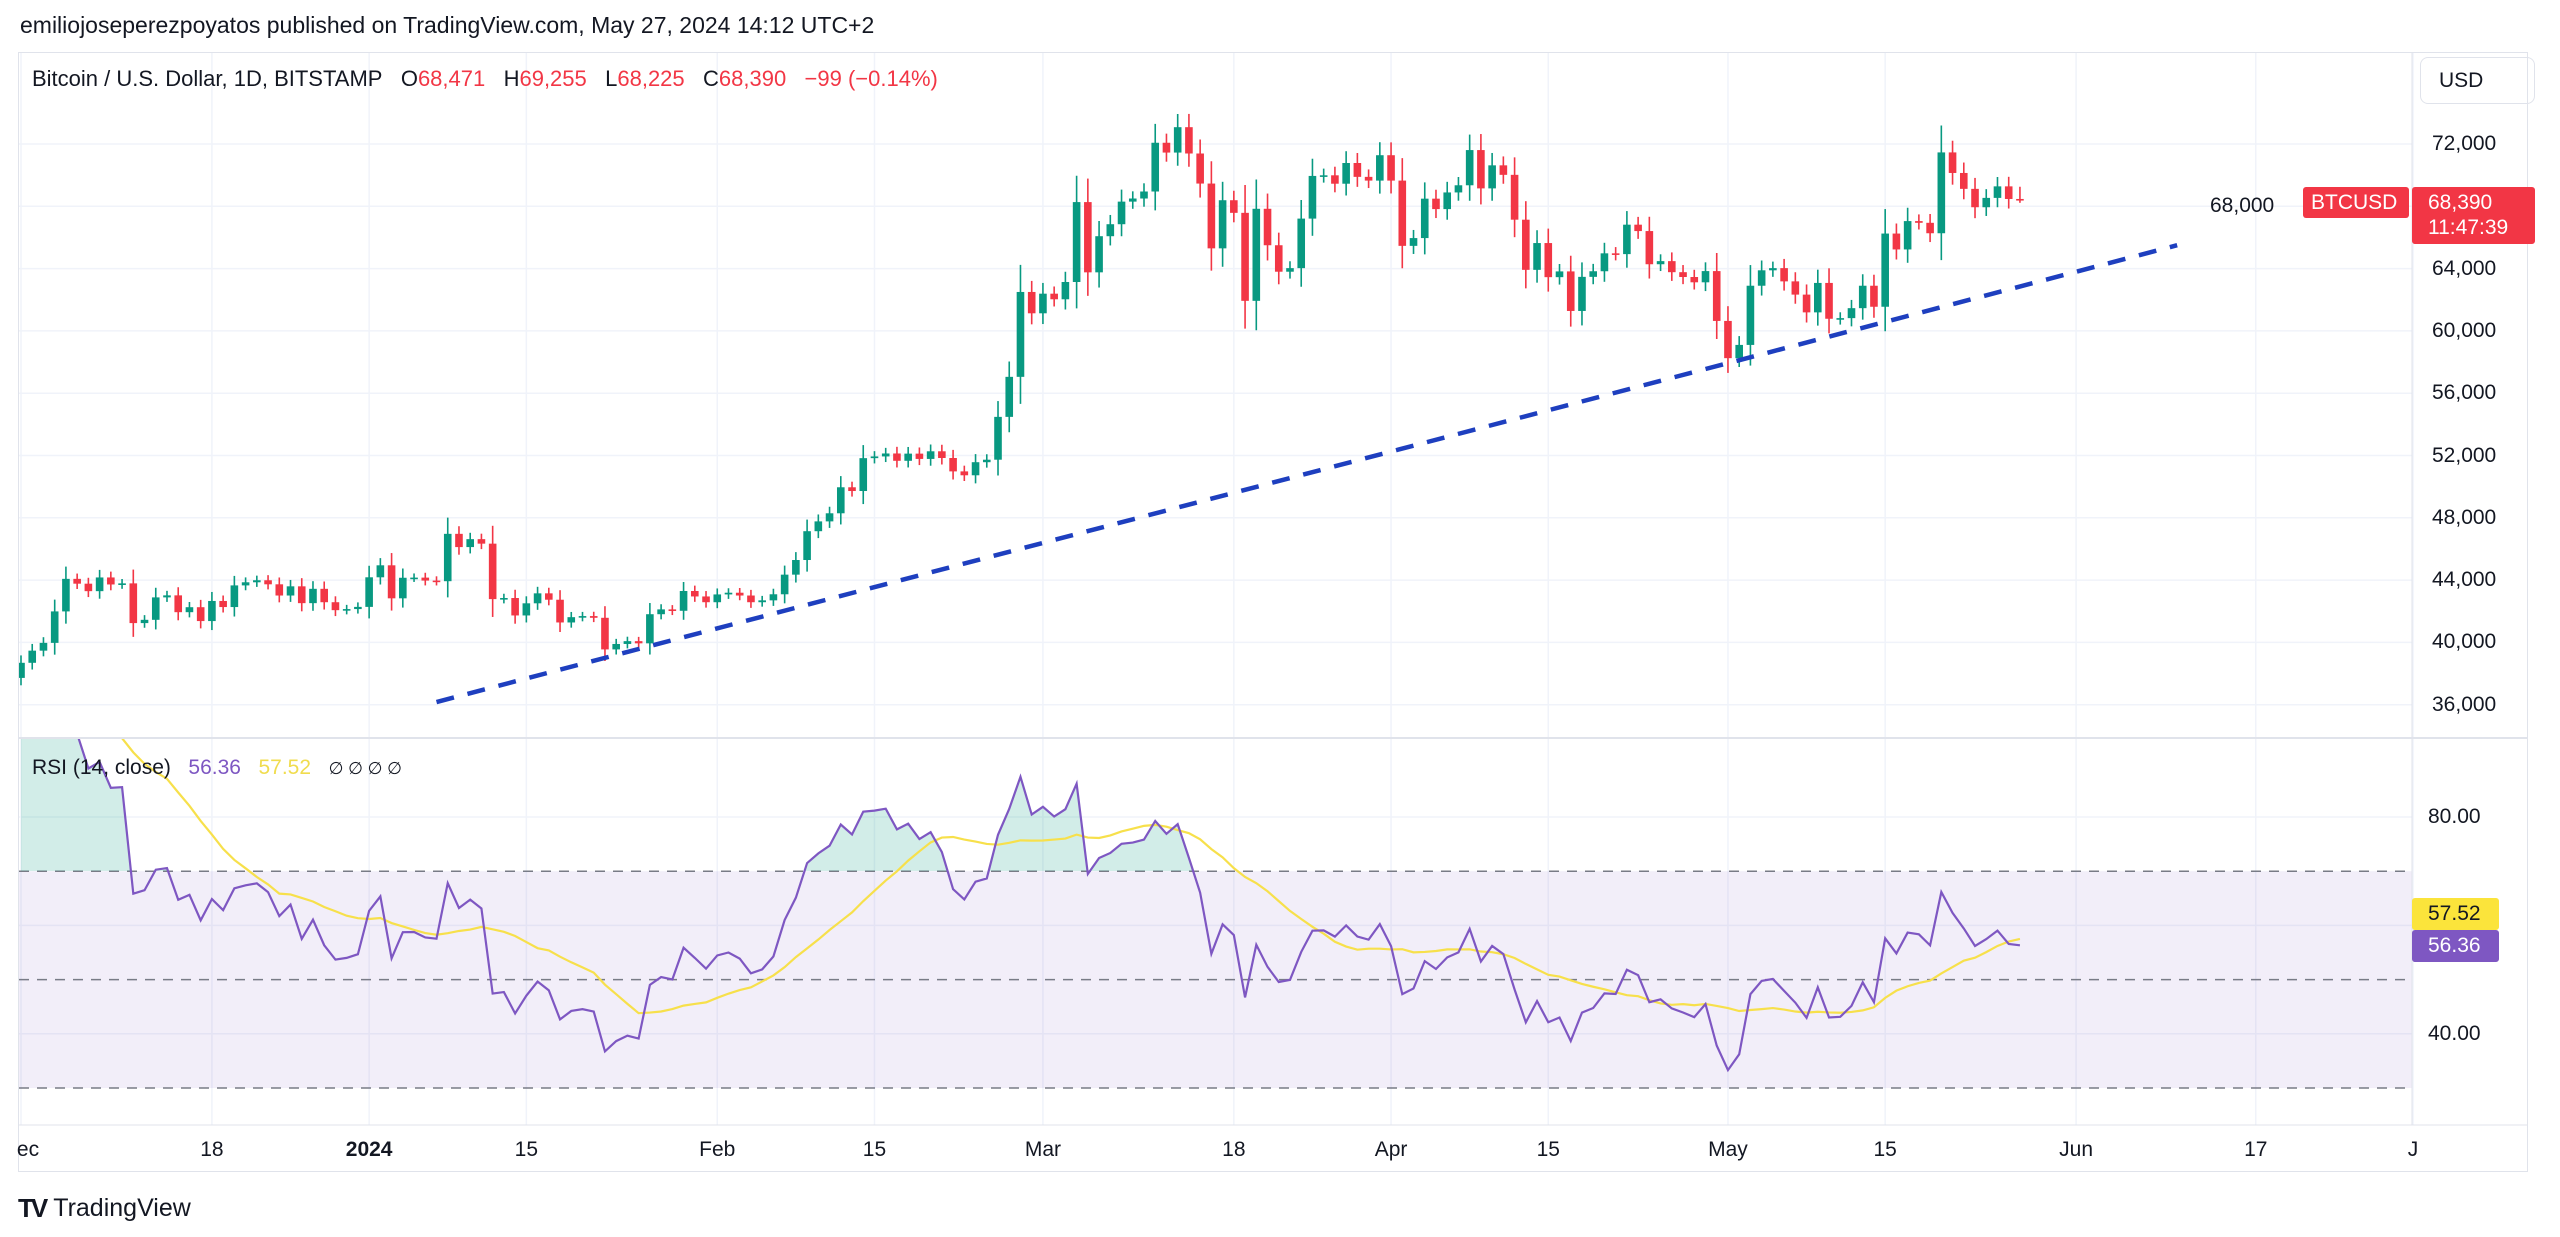 Image resolution: width=2560 pixels, height=1237 pixels. I want to click on currency-button: USD, so click(2477, 80).